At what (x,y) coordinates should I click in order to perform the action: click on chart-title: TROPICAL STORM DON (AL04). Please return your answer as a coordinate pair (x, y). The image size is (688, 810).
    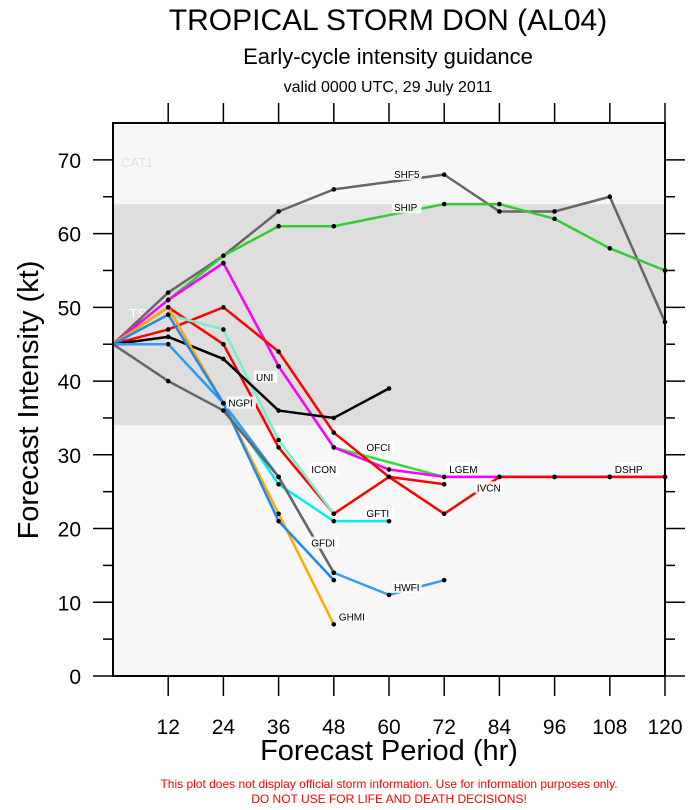
    Looking at the image, I should click on (388, 20).